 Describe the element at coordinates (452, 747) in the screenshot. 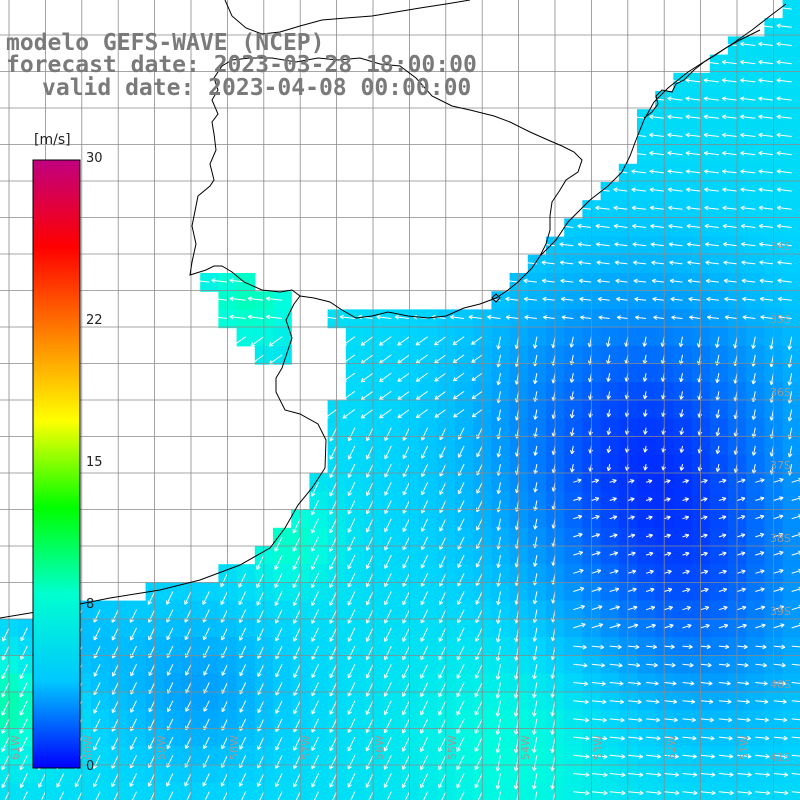

I see `longitude-label: 55W` at that location.